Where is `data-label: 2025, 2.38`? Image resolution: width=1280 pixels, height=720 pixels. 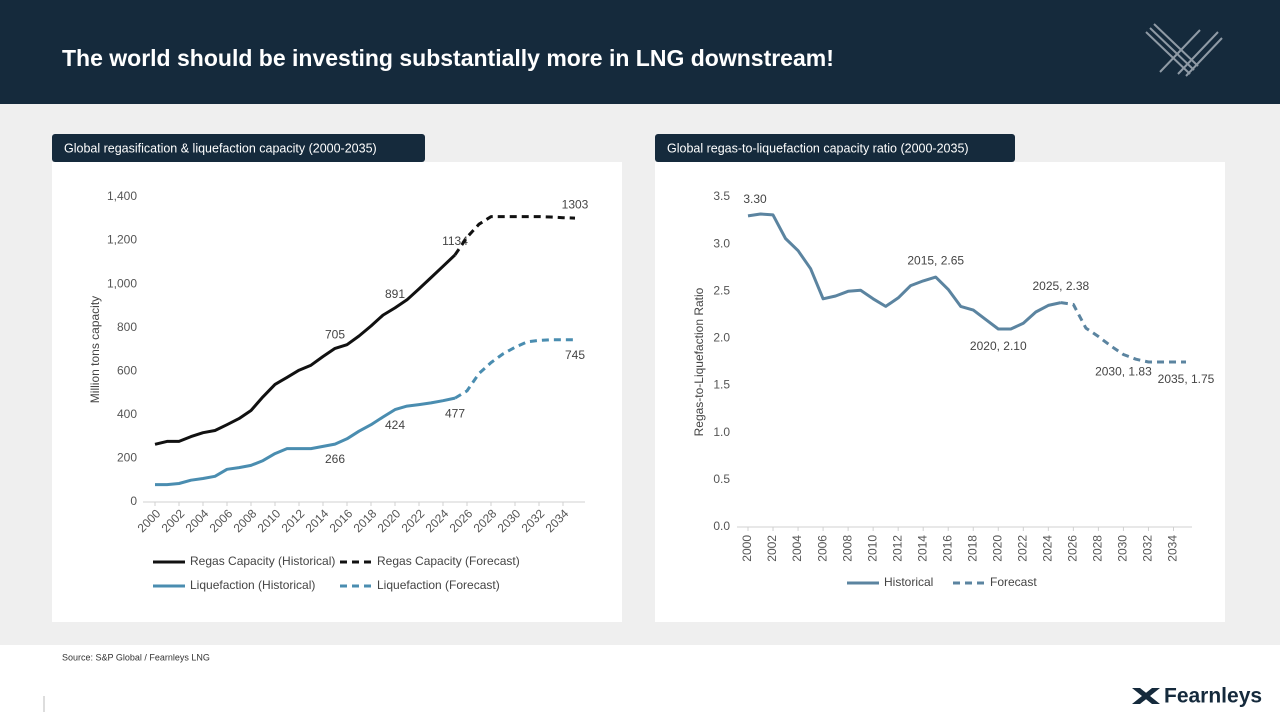
data-label: 2025, 2.38 is located at coordinates (1060, 286).